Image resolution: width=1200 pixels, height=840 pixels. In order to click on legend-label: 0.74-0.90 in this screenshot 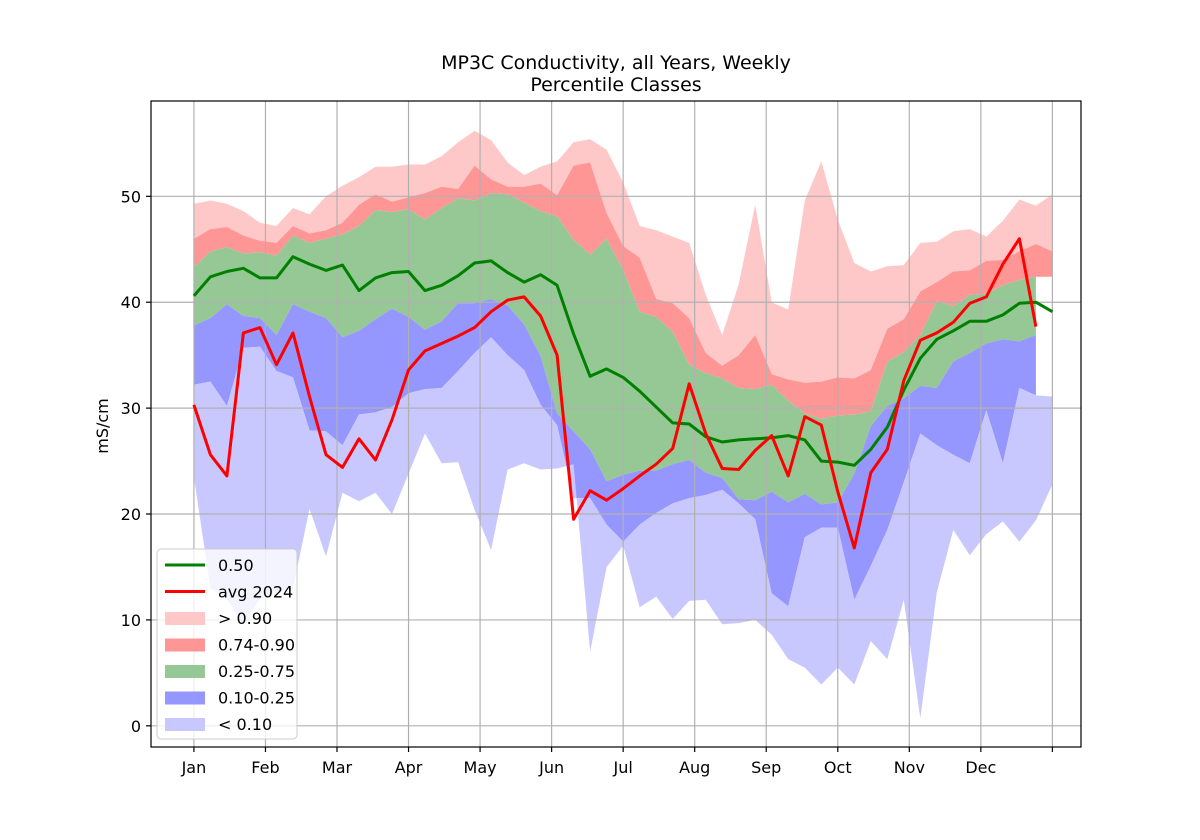, I will do `click(256, 645)`.